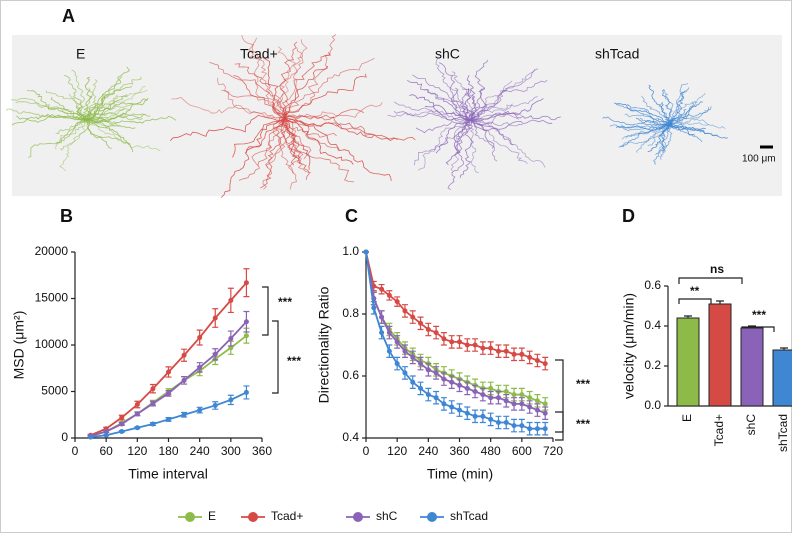  I want to click on y-tick-label: 0.6, so click(652, 285).